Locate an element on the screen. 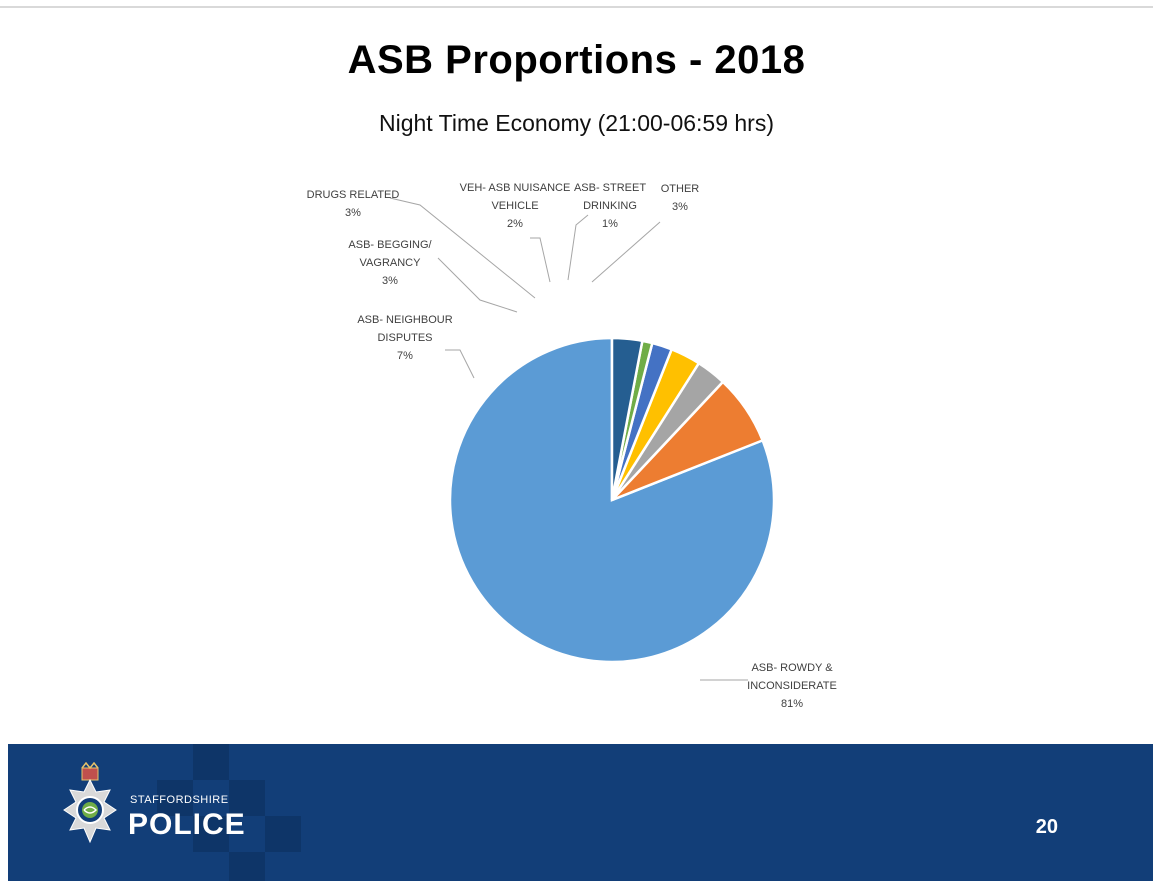 This screenshot has width=1153, height=881. pie-slice is located at coordinates (627, 418).